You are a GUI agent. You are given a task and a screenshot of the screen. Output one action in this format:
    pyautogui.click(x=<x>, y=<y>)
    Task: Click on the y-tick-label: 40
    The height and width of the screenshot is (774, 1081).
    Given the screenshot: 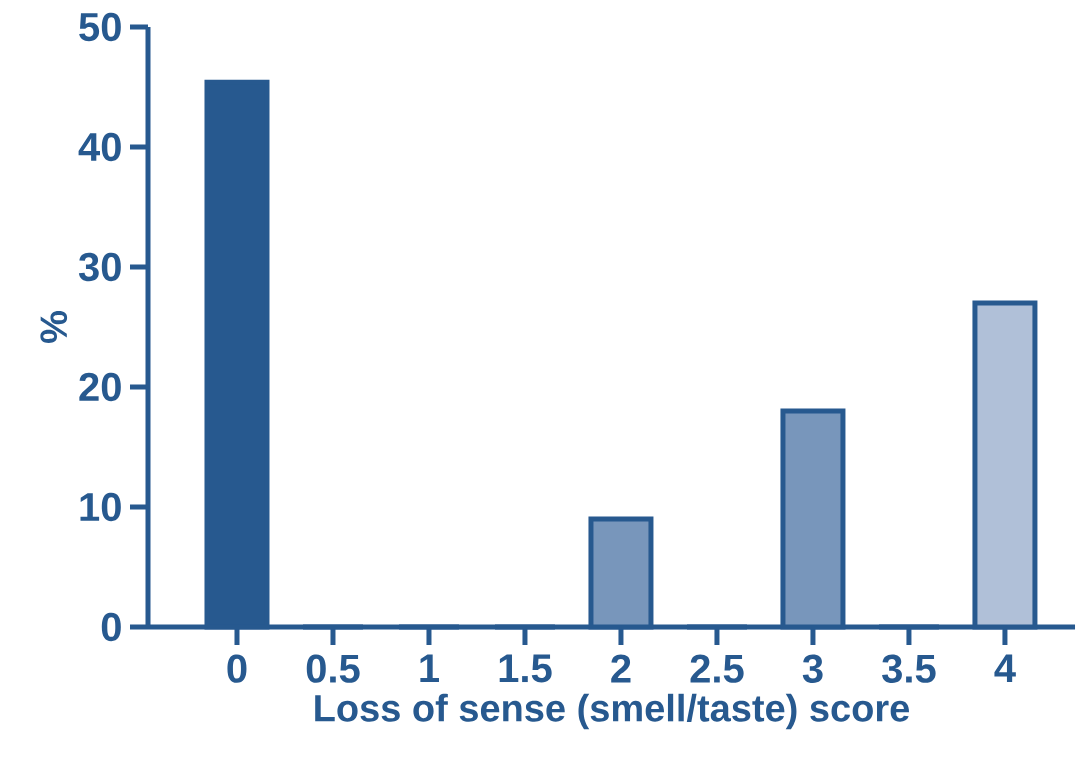 What is the action you would take?
    pyautogui.click(x=99, y=147)
    